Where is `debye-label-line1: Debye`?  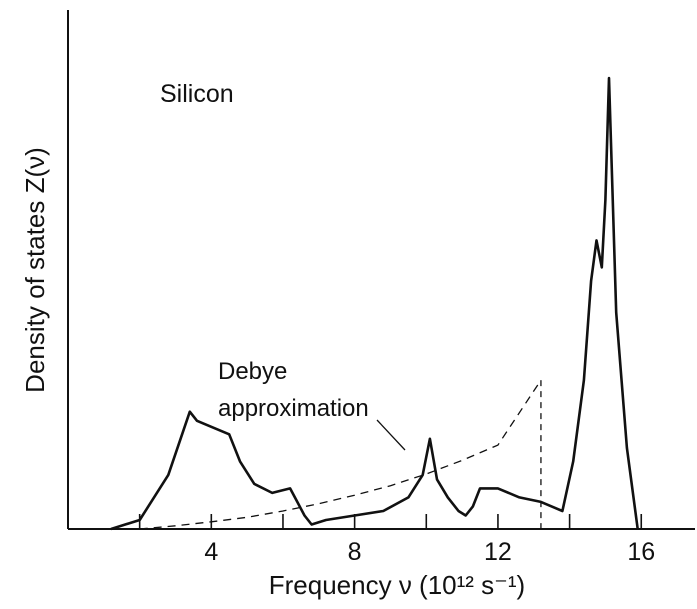
debye-label-line1: Debye is located at coordinates (252, 371).